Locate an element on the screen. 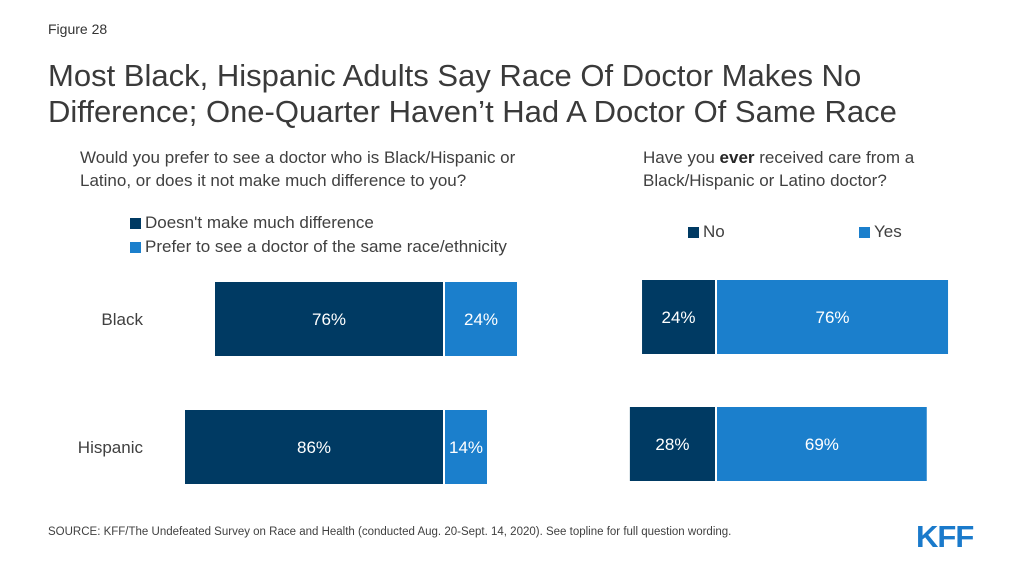  right-question-emphasis: ever is located at coordinates (737, 157).